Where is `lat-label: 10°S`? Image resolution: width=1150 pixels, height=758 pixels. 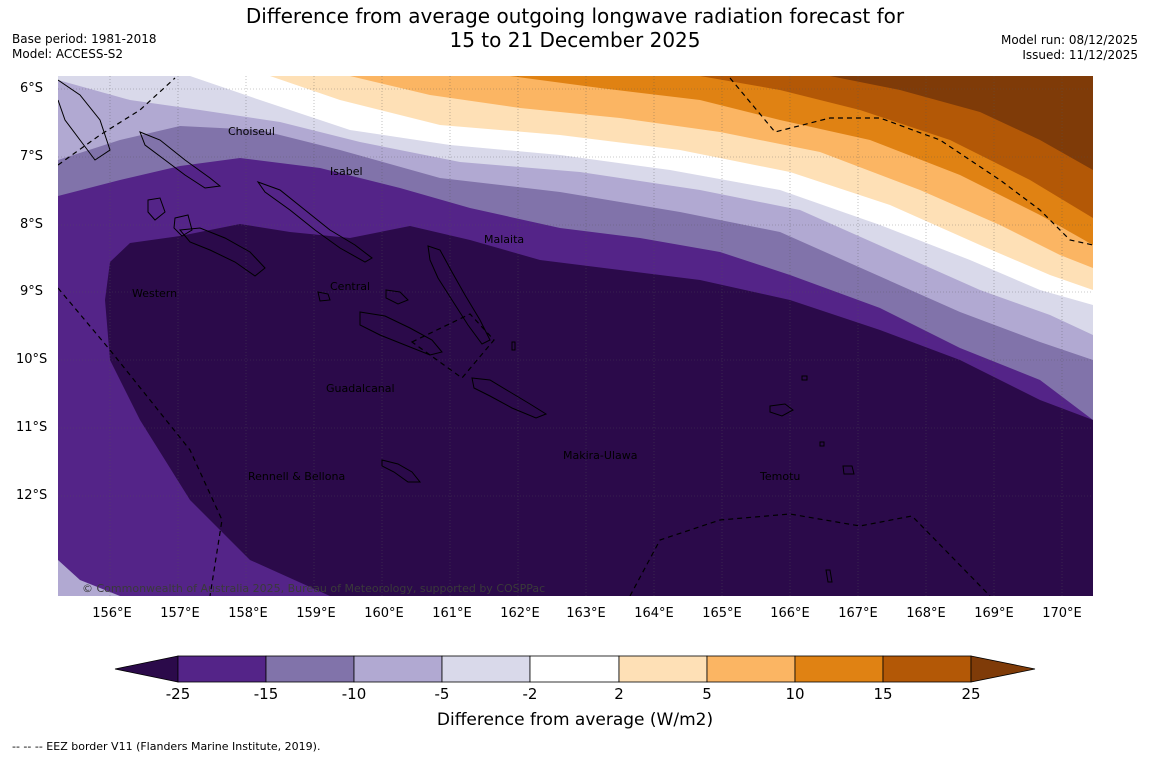 lat-label: 10°S is located at coordinates (32, 359).